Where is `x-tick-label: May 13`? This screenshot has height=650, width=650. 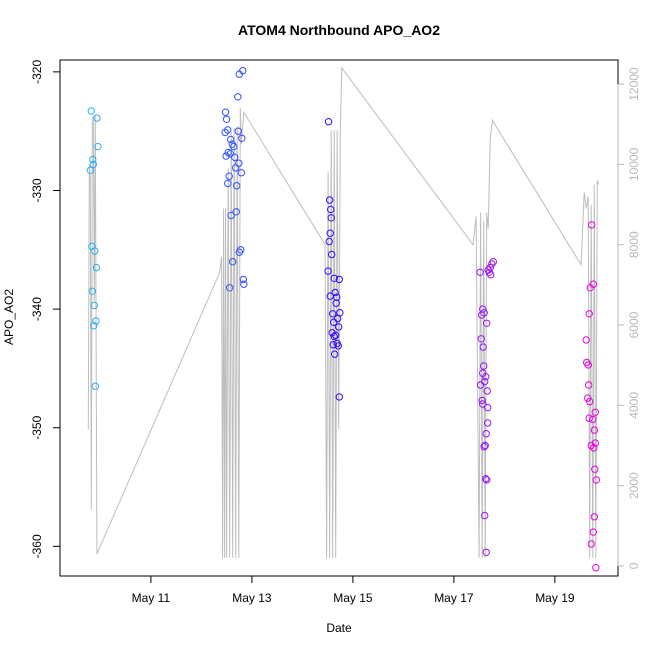 x-tick-label: May 13 is located at coordinates (252, 598).